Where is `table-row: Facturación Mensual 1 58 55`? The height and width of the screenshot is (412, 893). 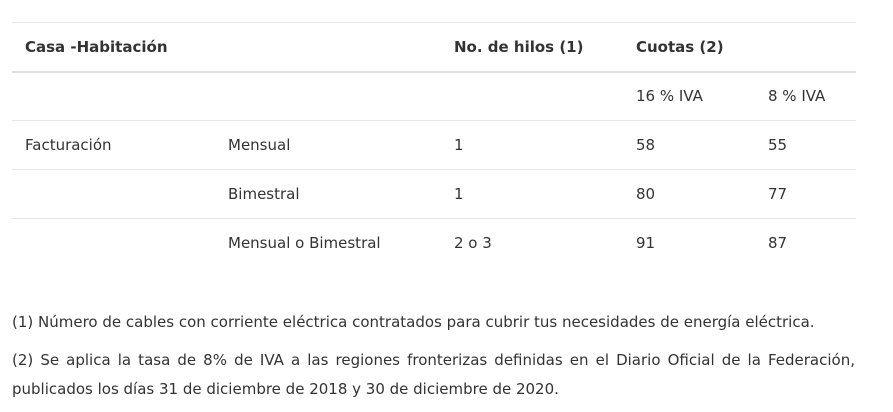
table-row: Facturación Mensual 1 58 55 is located at coordinates (434, 145).